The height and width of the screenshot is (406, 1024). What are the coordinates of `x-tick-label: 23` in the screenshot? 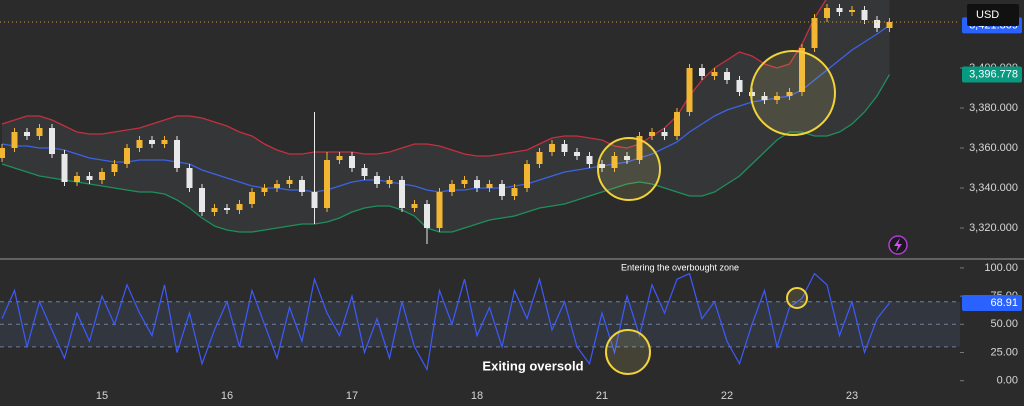 It's located at (852, 396).